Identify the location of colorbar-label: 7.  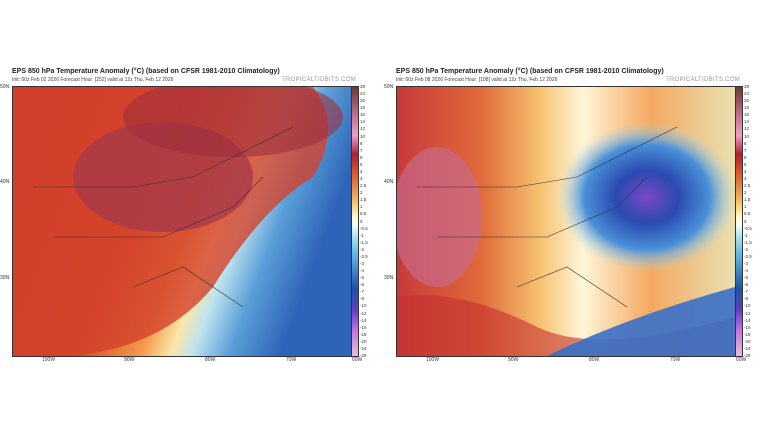
(745, 150).